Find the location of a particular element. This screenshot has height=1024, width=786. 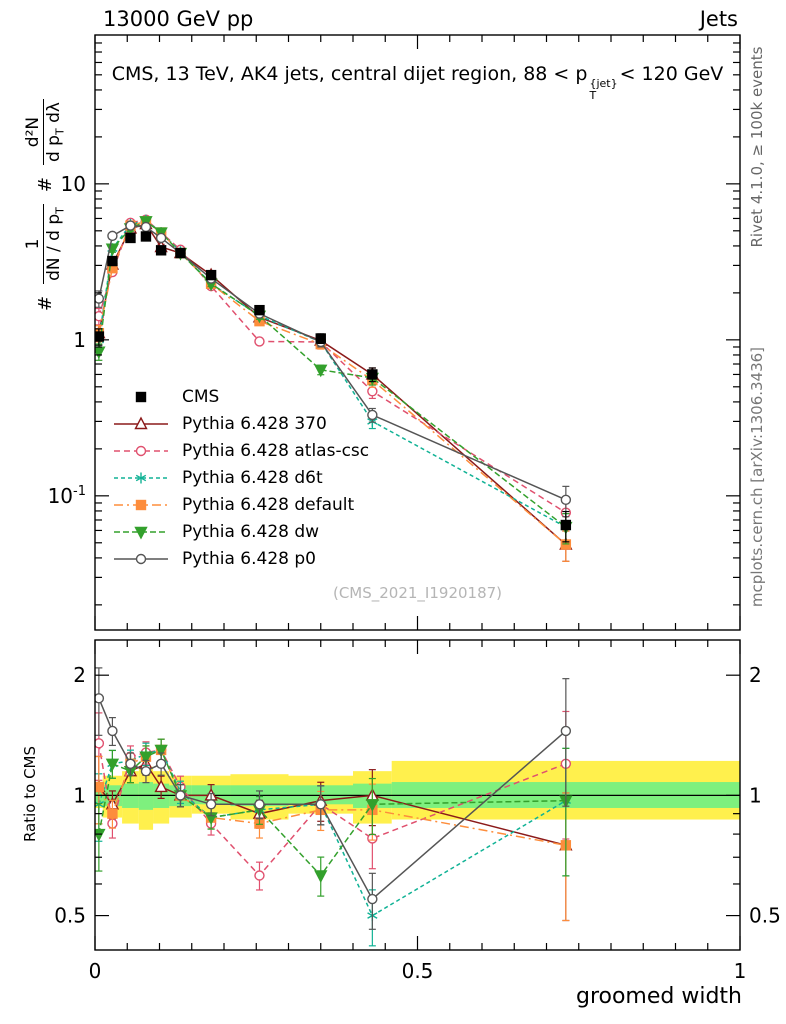

fraction-1-denominator: dN / d pT is located at coordinates (55, 244).